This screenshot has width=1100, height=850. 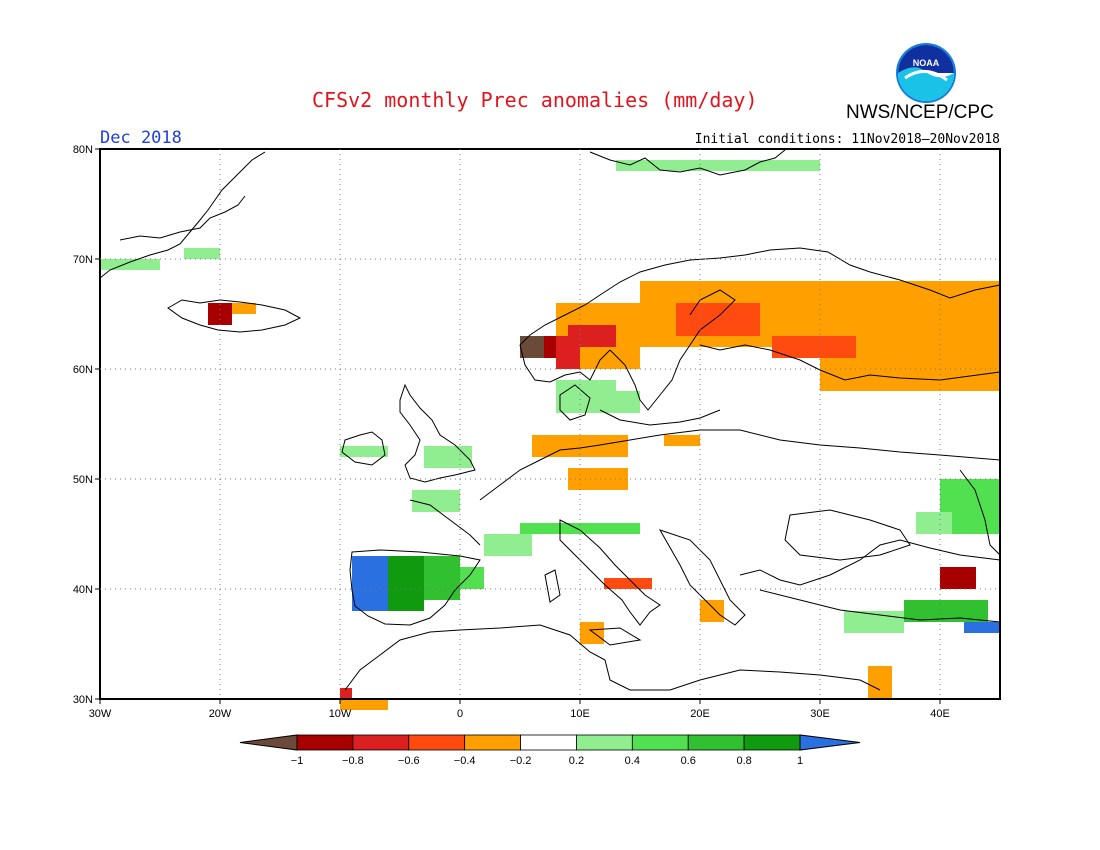 I want to click on lon-tick-label: 10E, so click(x=580, y=714).